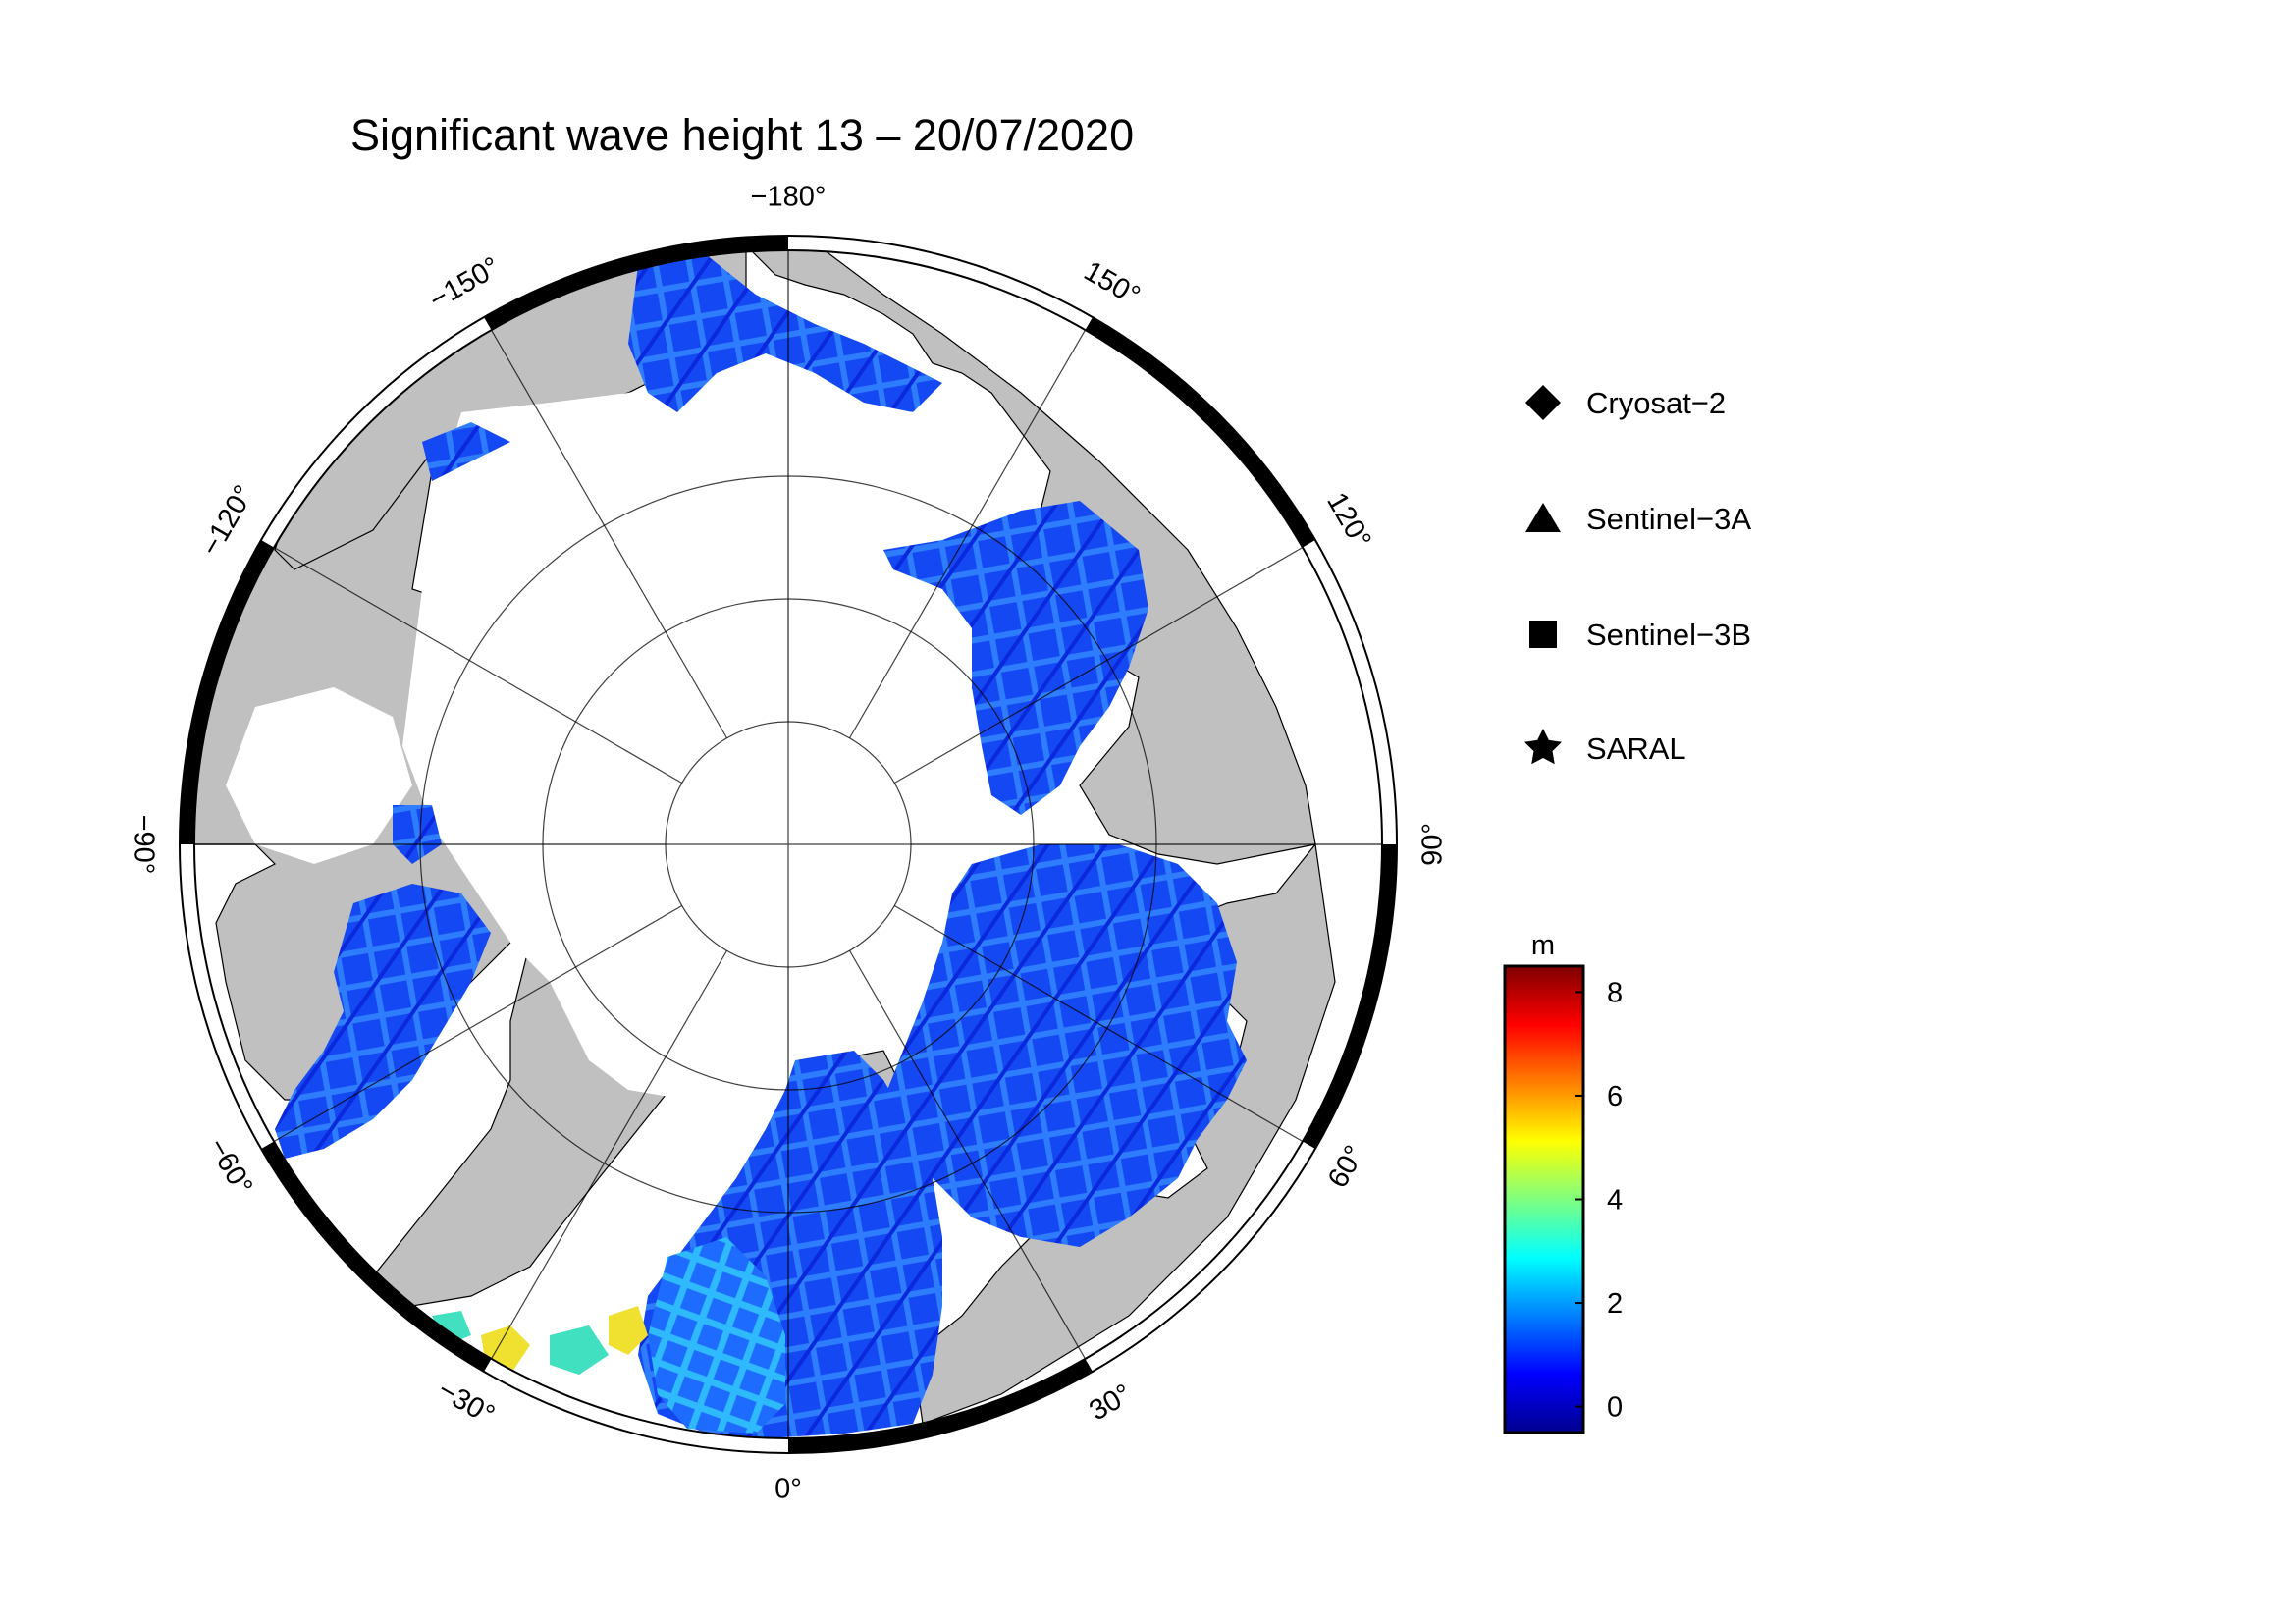  Describe the element at coordinates (229, 1167) in the screenshot. I see `longitude-label: −60°` at that location.